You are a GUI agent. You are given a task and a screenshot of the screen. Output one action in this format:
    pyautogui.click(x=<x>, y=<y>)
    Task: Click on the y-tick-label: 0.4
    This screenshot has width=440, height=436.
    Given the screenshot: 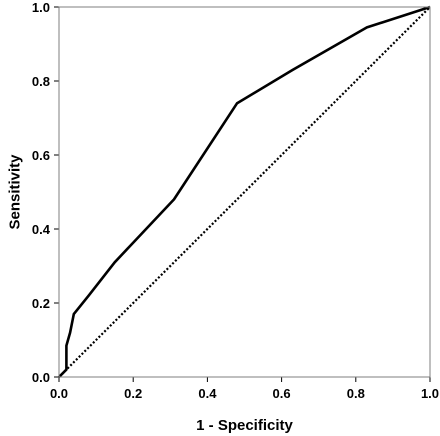 What is the action you would take?
    pyautogui.click(x=41, y=229)
    